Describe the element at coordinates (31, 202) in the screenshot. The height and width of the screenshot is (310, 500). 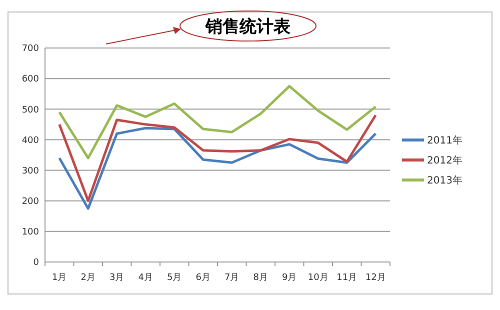
I see `y-tick-label: 200` at that location.